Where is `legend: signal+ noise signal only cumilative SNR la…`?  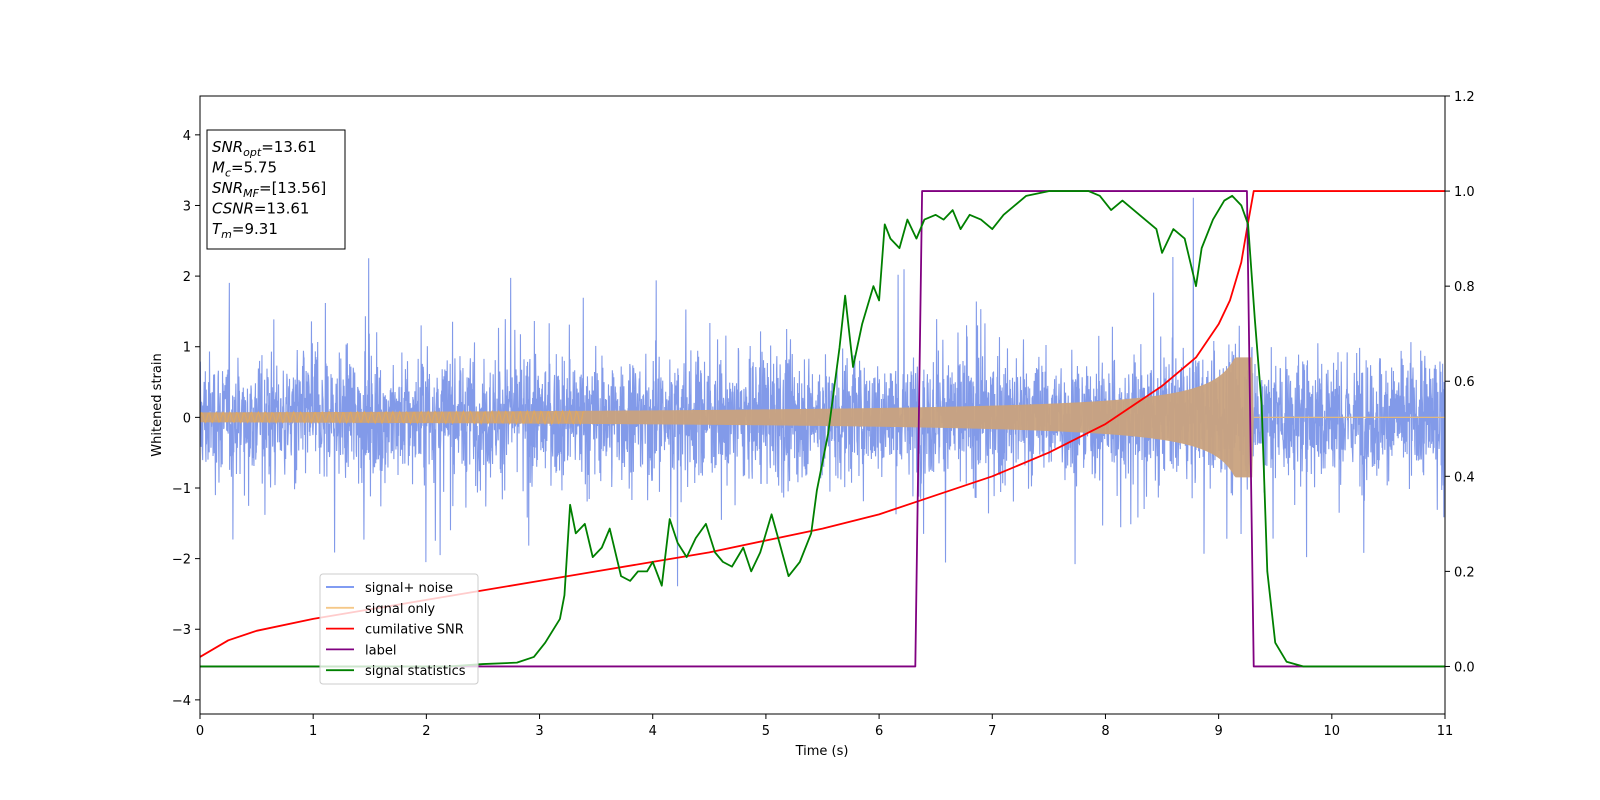 legend: signal+ noise signal only cumilative SNR la… is located at coordinates (399, 629).